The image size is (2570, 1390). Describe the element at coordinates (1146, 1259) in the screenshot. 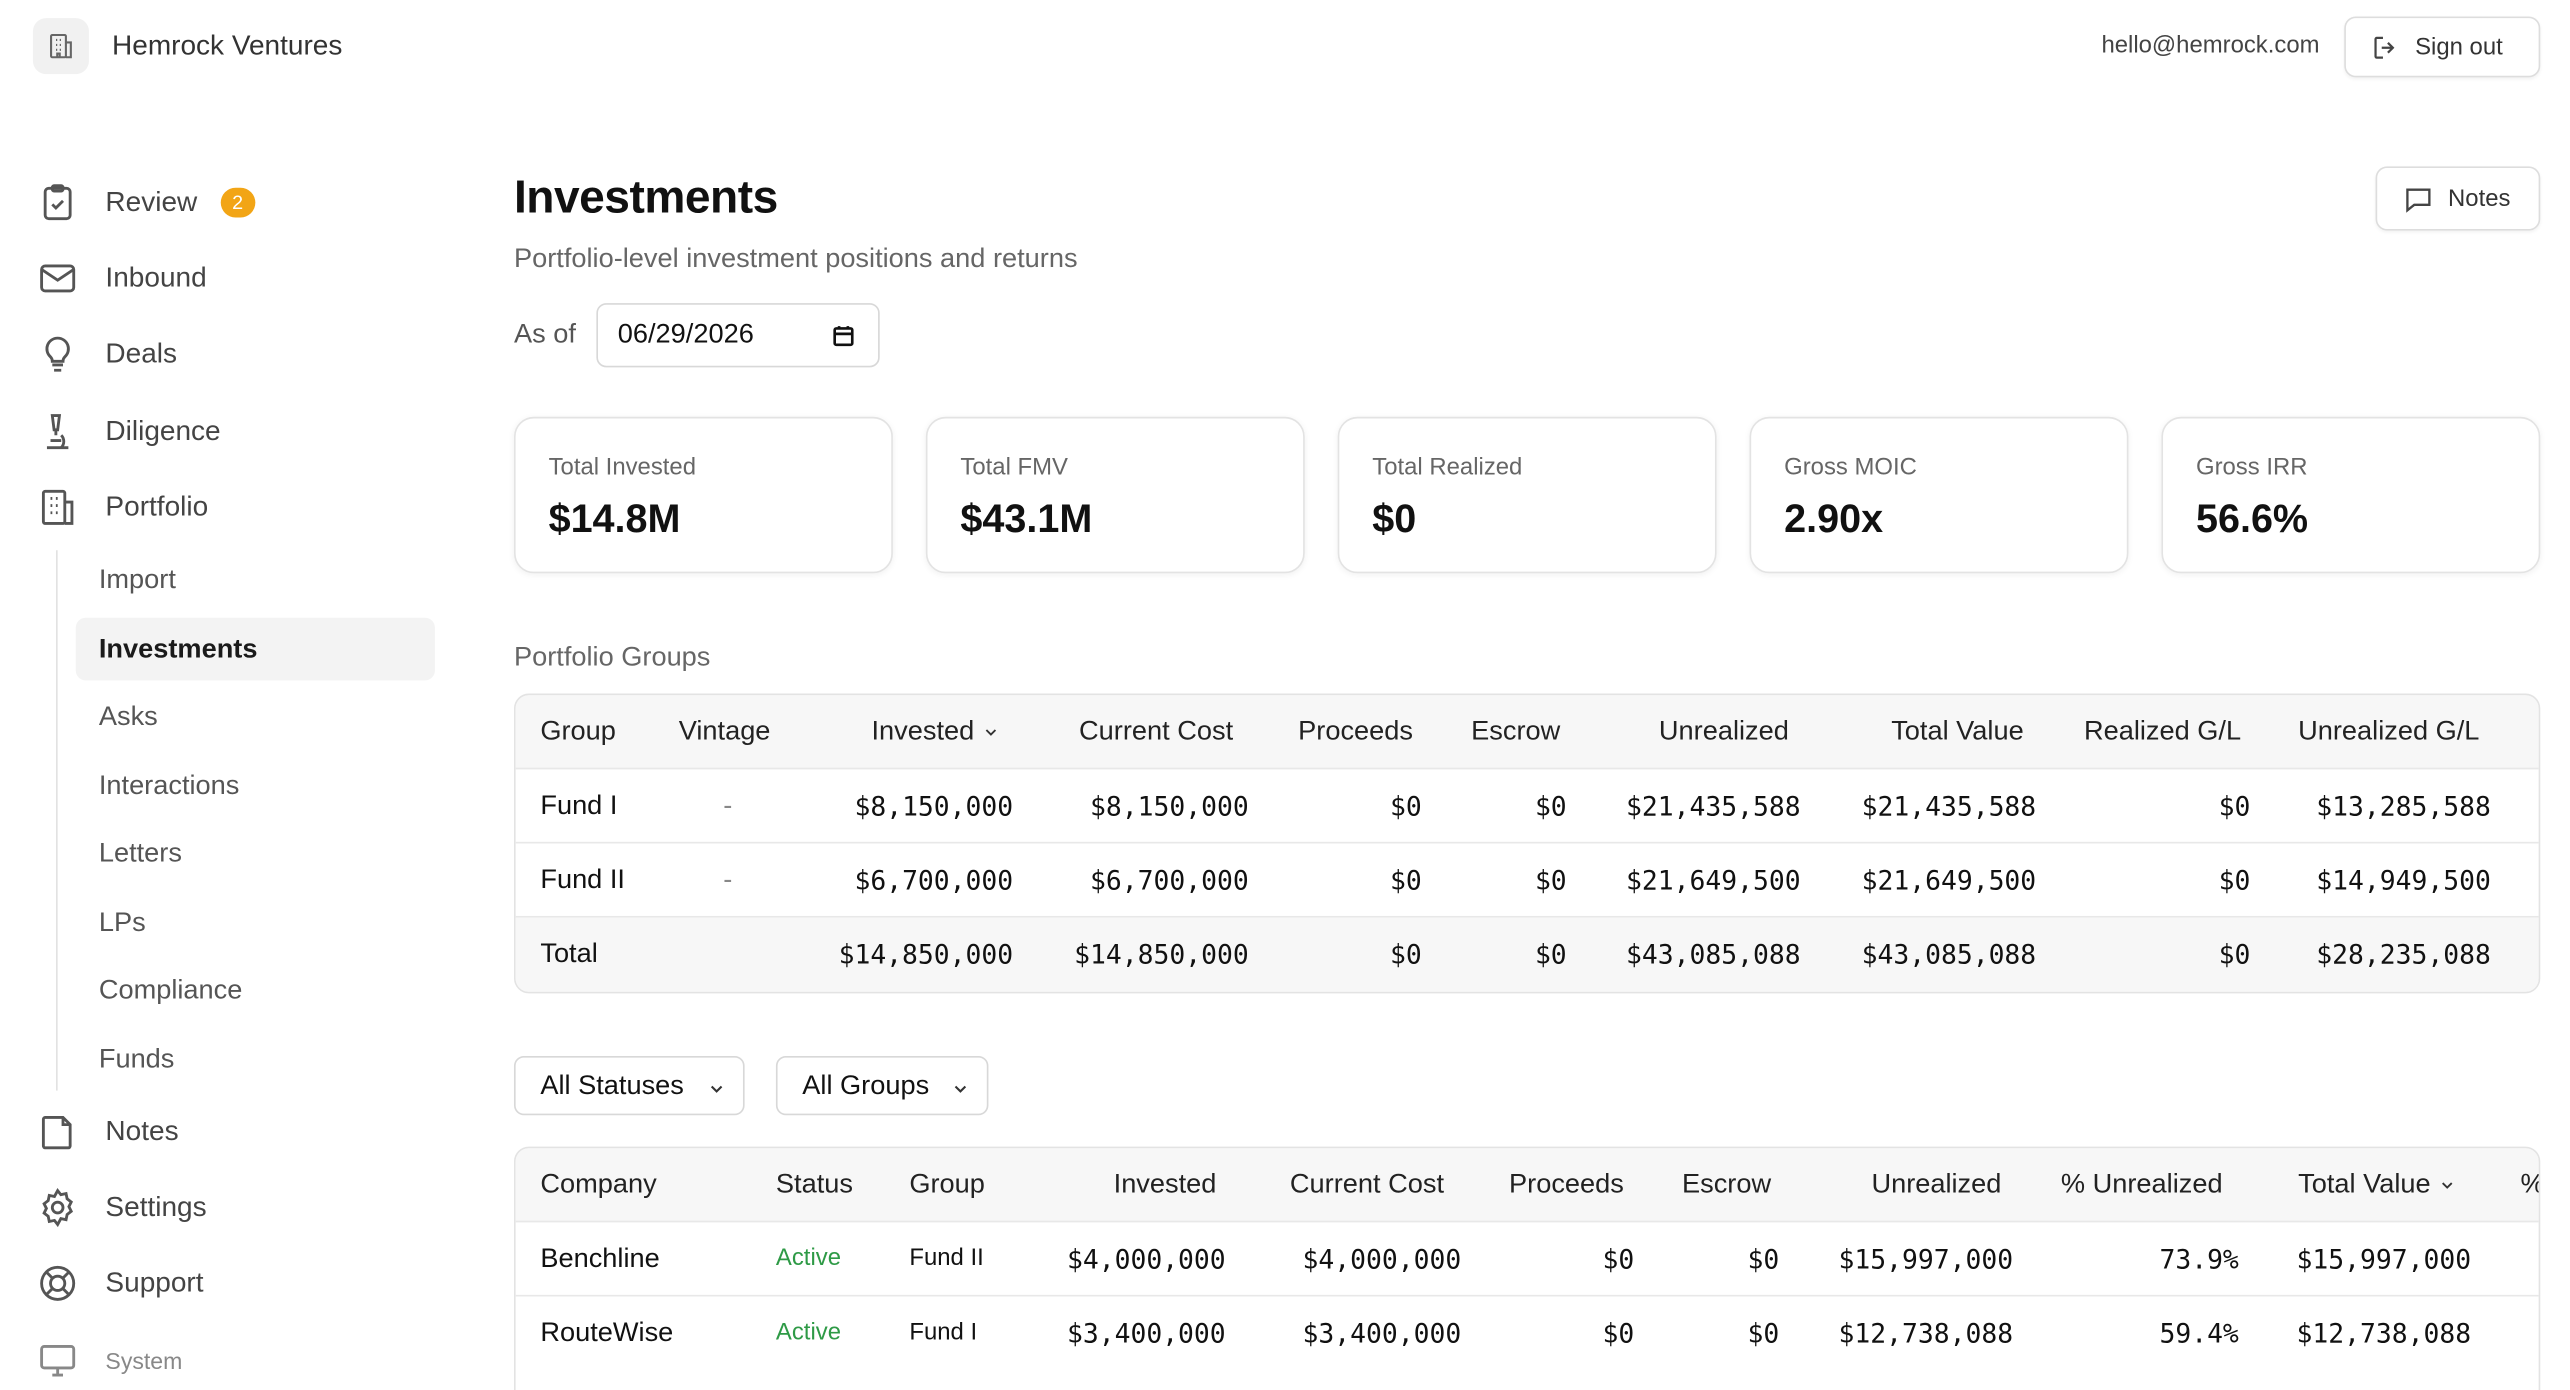

I see `invested-cell: $4,000,000` at that location.